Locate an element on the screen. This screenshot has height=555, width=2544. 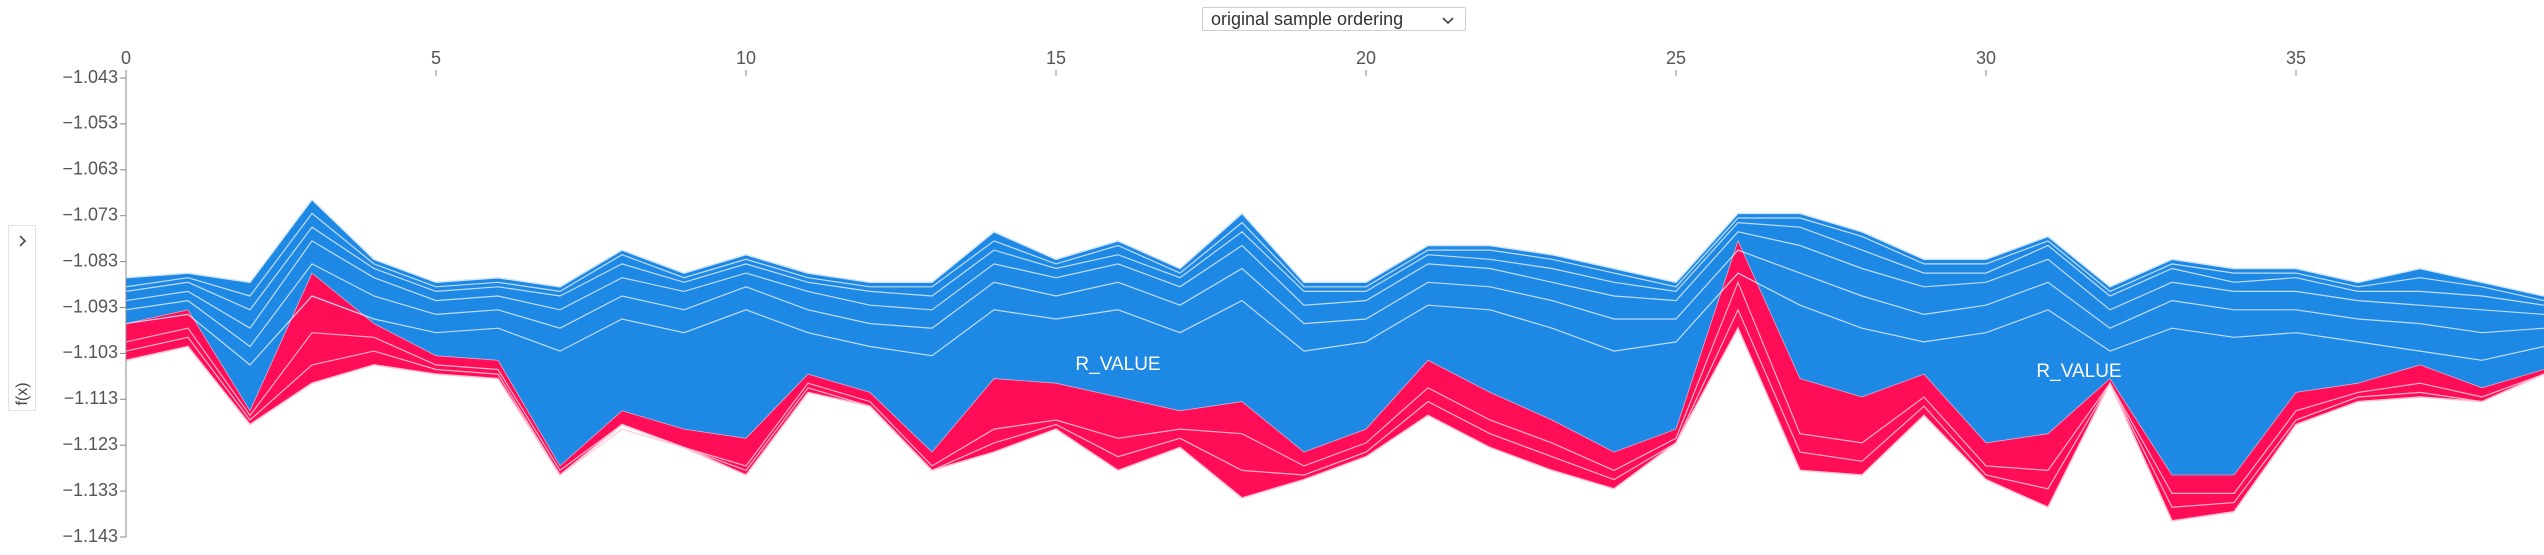
y-tick-label: −1.053 is located at coordinates (90, 123).